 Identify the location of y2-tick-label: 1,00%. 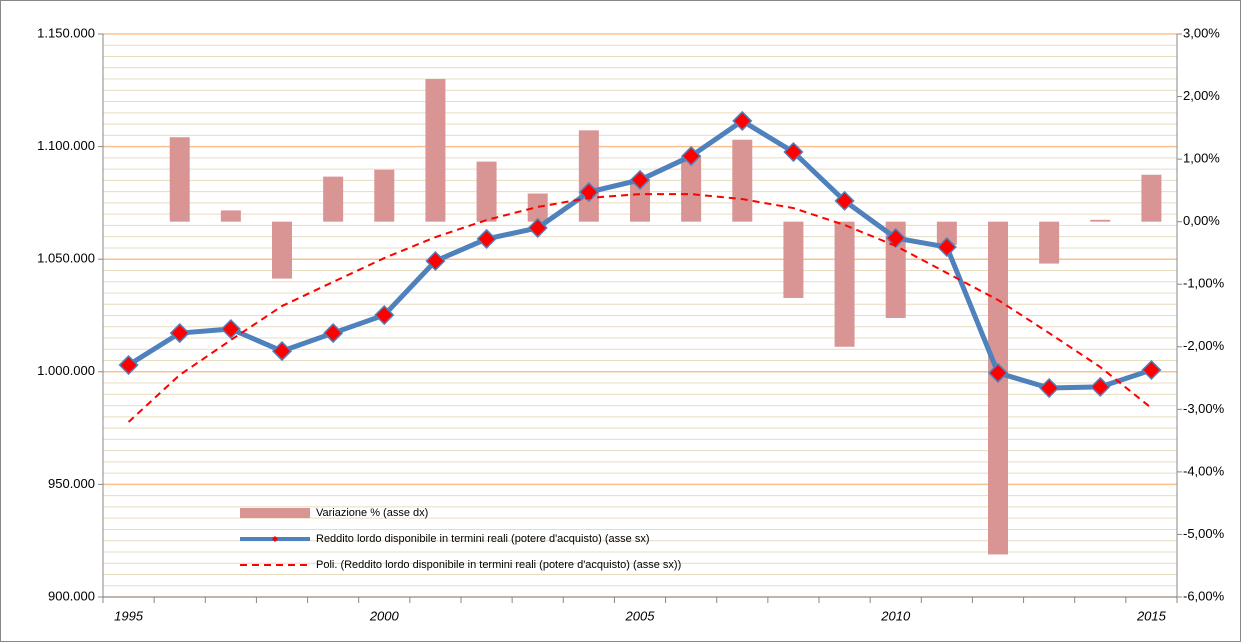
(1201, 158).